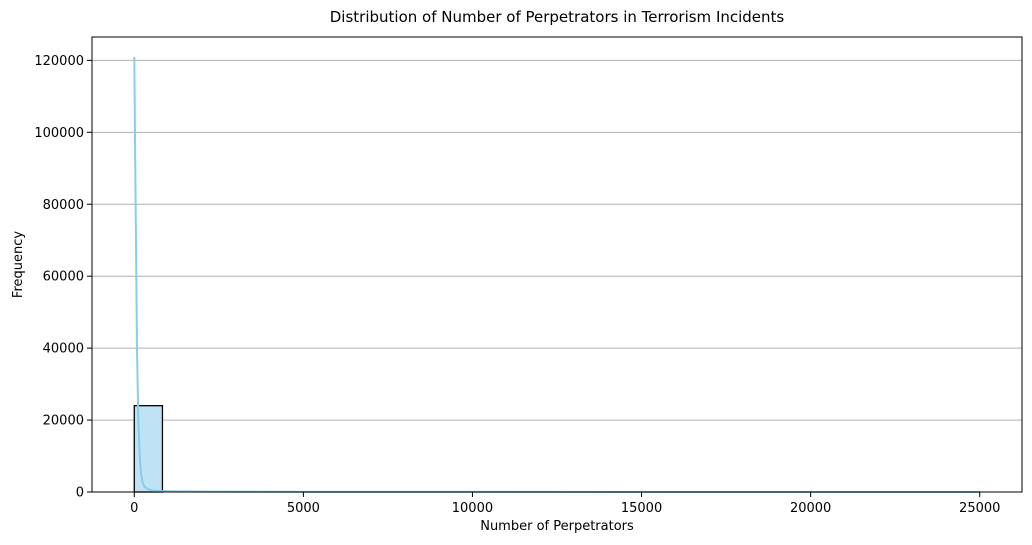  Describe the element at coordinates (63, 205) in the screenshot. I see `y-tick-label-4: 80000` at that location.